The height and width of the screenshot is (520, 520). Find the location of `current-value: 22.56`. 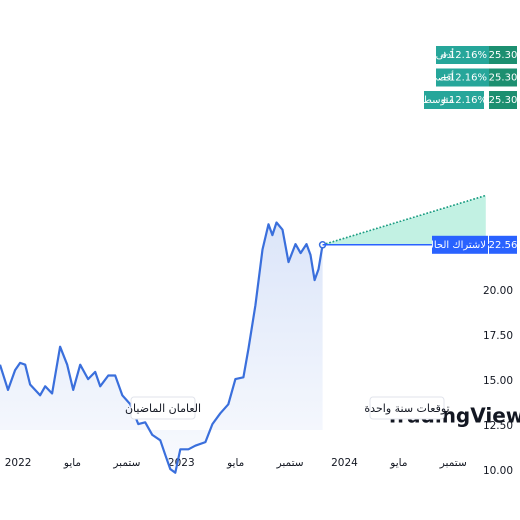

current-value: 22.56 is located at coordinates (503, 245).